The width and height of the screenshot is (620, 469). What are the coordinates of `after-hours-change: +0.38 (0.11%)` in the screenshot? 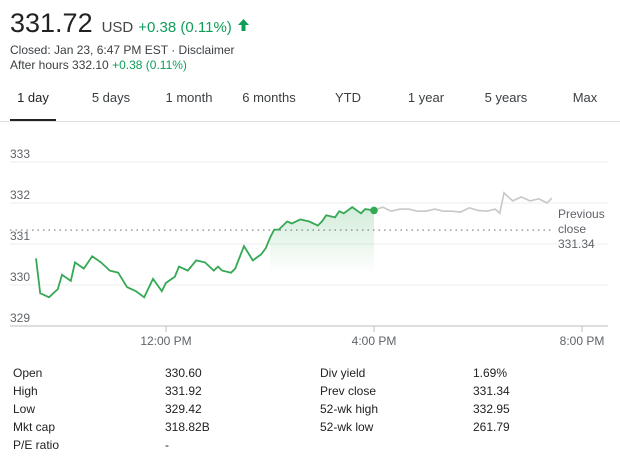 It's located at (149, 65).